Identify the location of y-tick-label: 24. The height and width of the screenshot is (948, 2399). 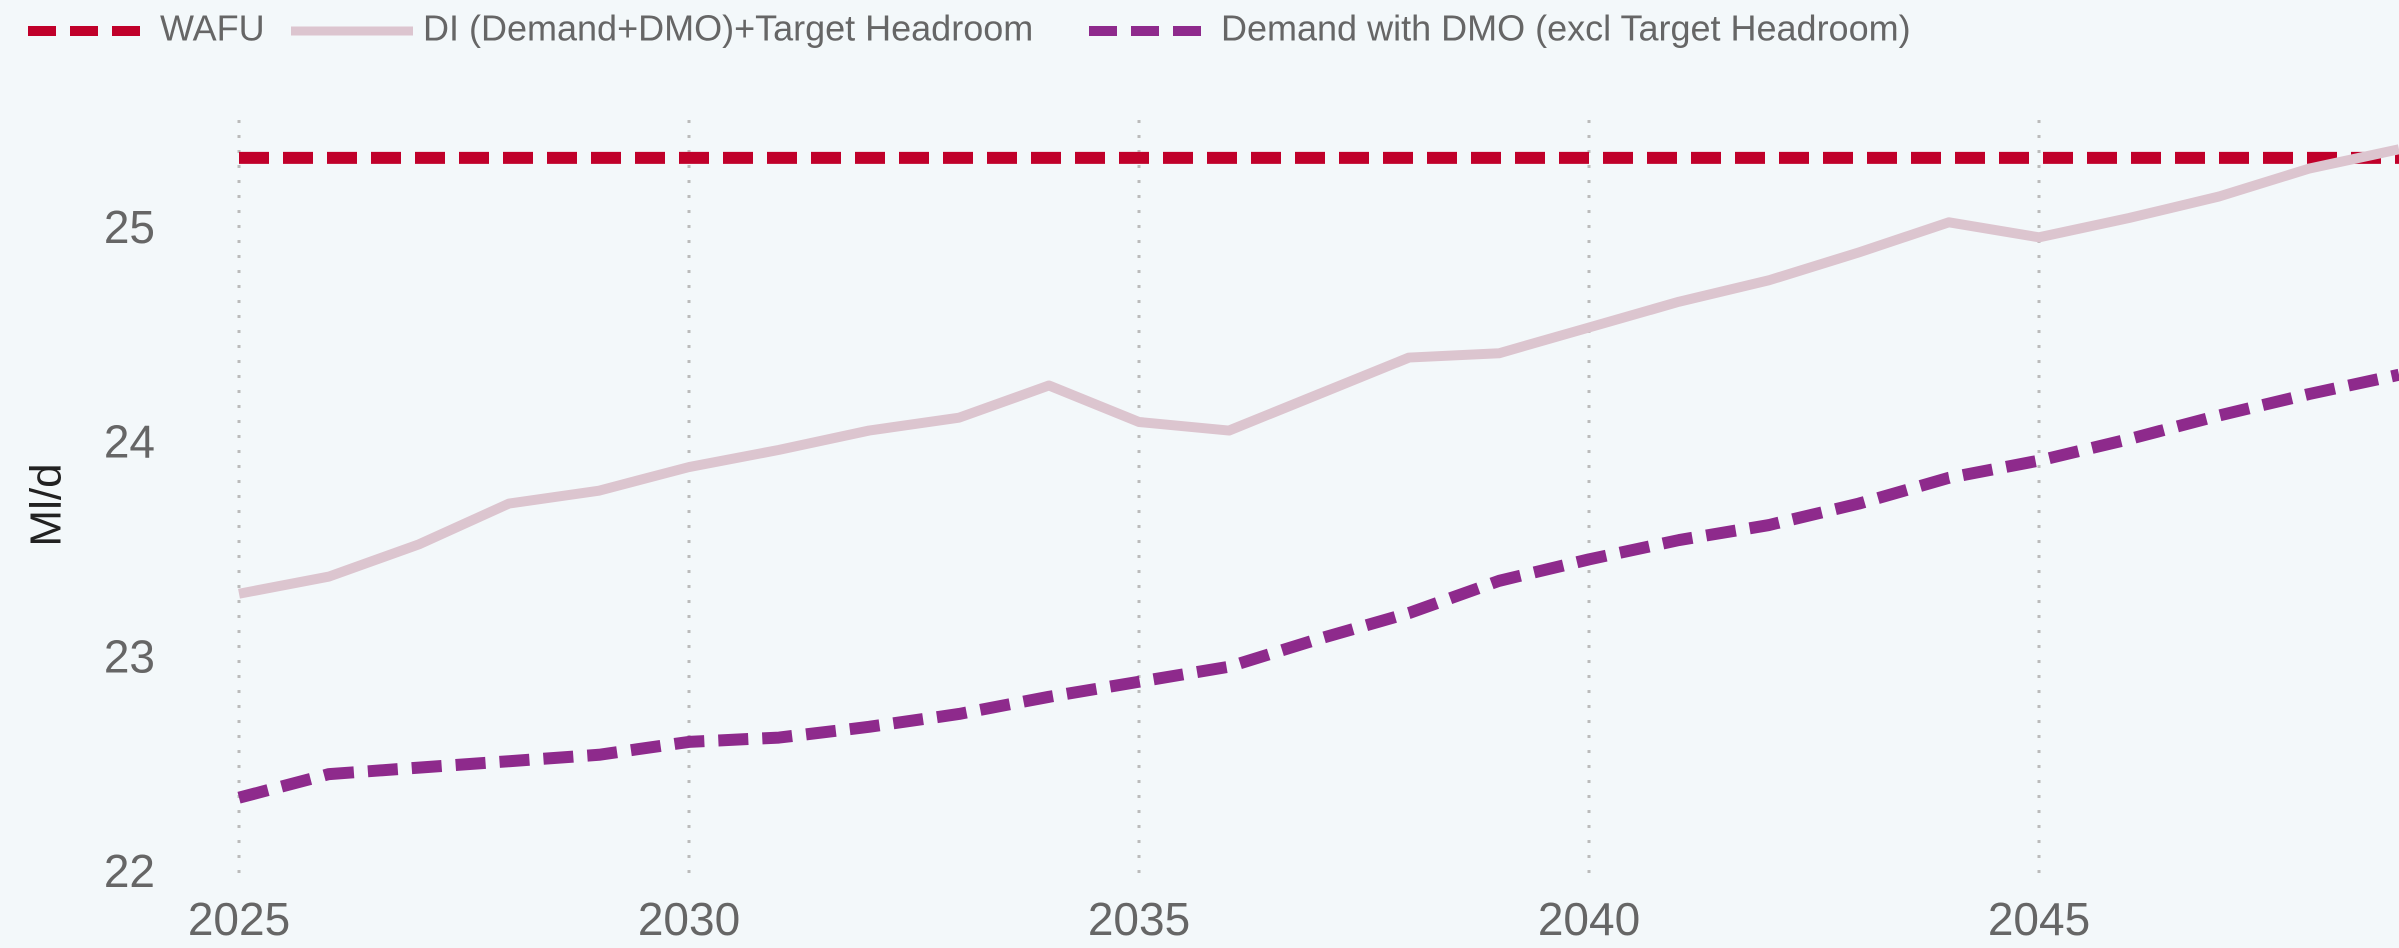
(129, 442).